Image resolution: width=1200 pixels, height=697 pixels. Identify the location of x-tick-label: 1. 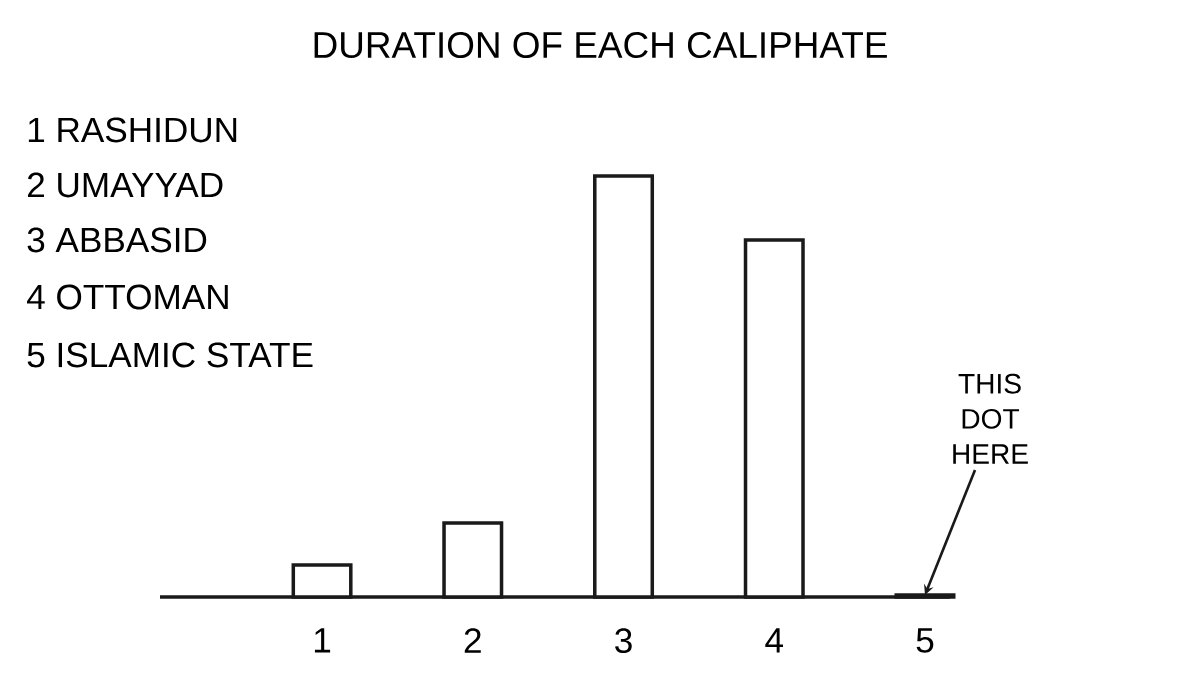
(322, 640).